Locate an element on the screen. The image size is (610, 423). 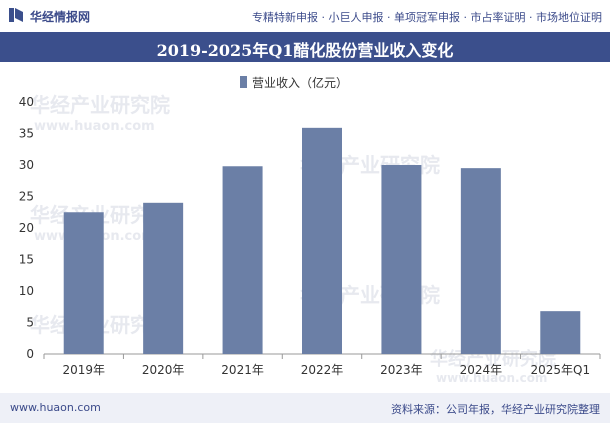
y-tick-label: 0 is located at coordinates (30, 354).